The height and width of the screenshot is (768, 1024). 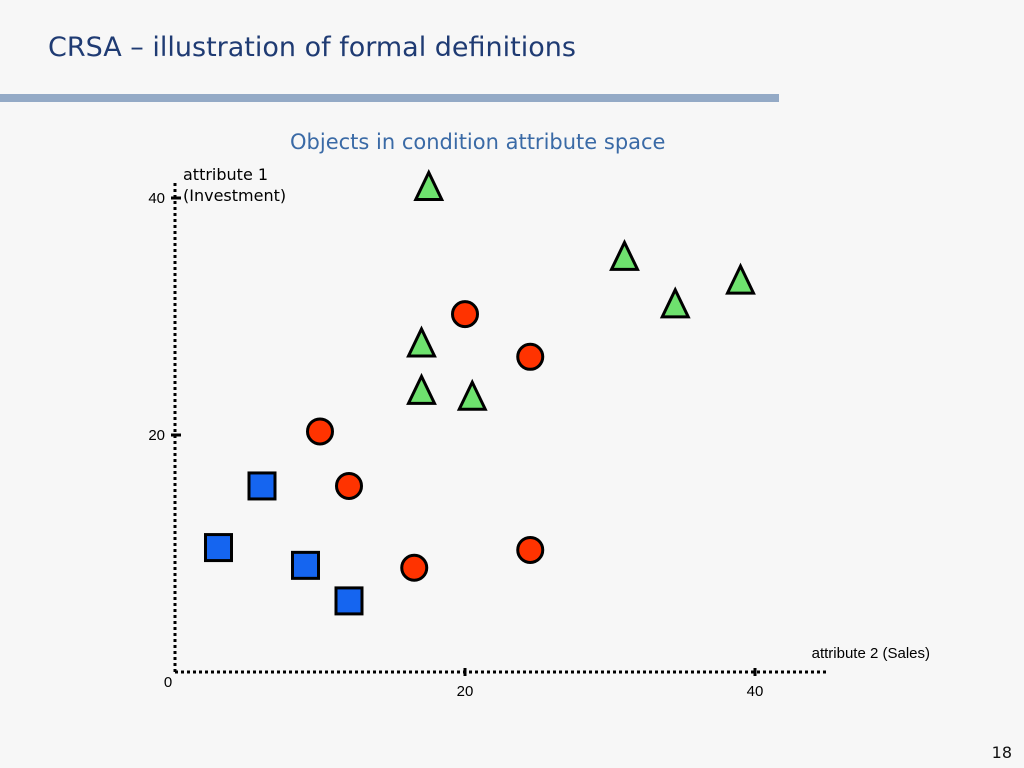 What do you see at coordinates (156, 435) in the screenshot?
I see `y-tick-label: 20` at bounding box center [156, 435].